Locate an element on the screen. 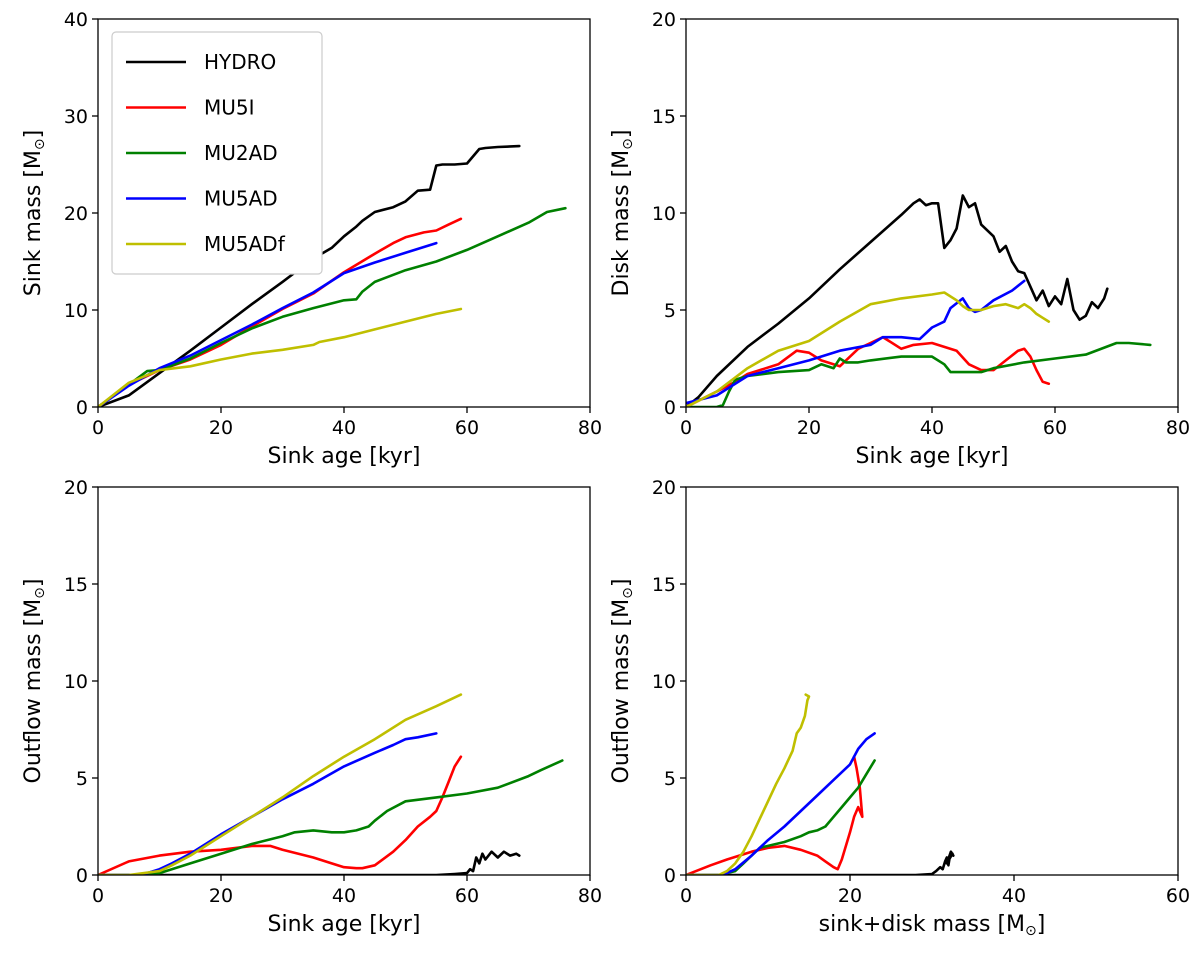 The image size is (1200, 962). legend-box is located at coordinates (217, 153).